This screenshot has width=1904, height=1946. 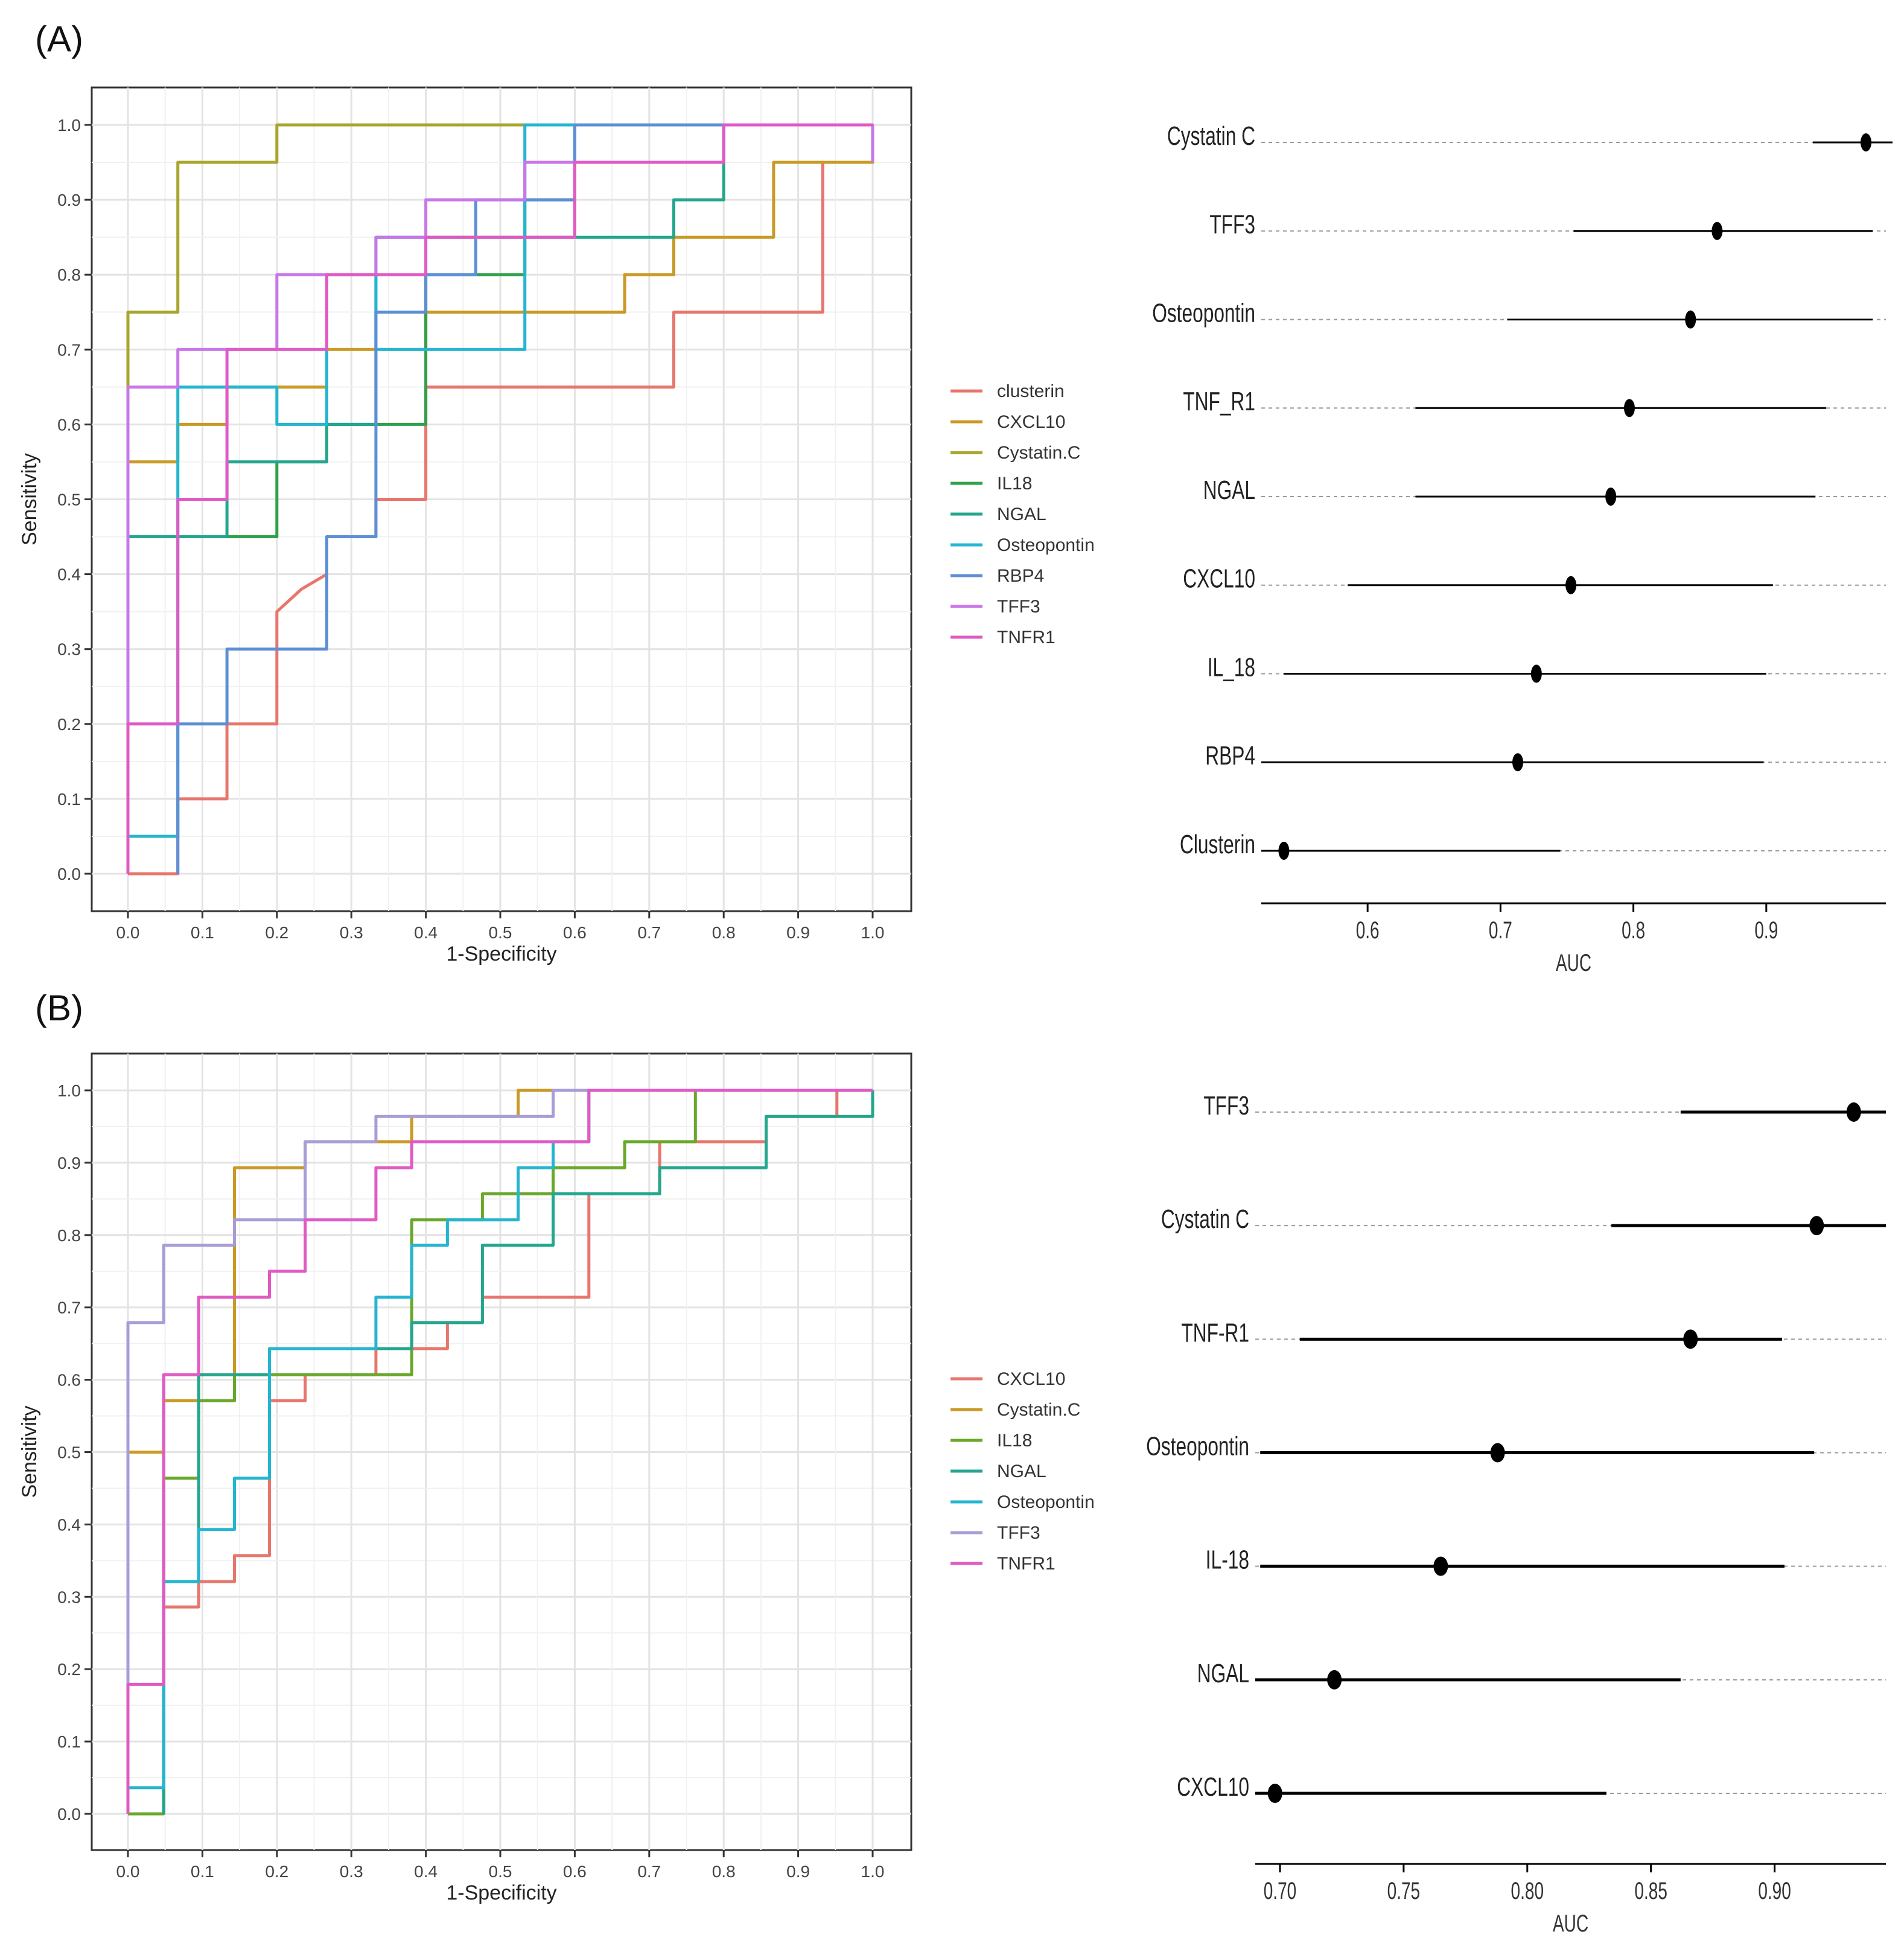 What do you see at coordinates (1500, 930) in the screenshot?
I see `forest-x-tick-label: 0.7` at bounding box center [1500, 930].